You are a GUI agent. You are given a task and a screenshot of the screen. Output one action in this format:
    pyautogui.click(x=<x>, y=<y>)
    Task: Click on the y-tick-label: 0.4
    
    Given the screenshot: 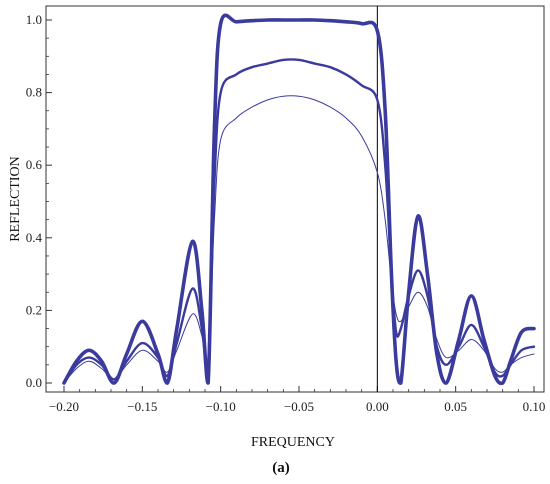 What is the action you would take?
    pyautogui.click(x=34, y=237)
    